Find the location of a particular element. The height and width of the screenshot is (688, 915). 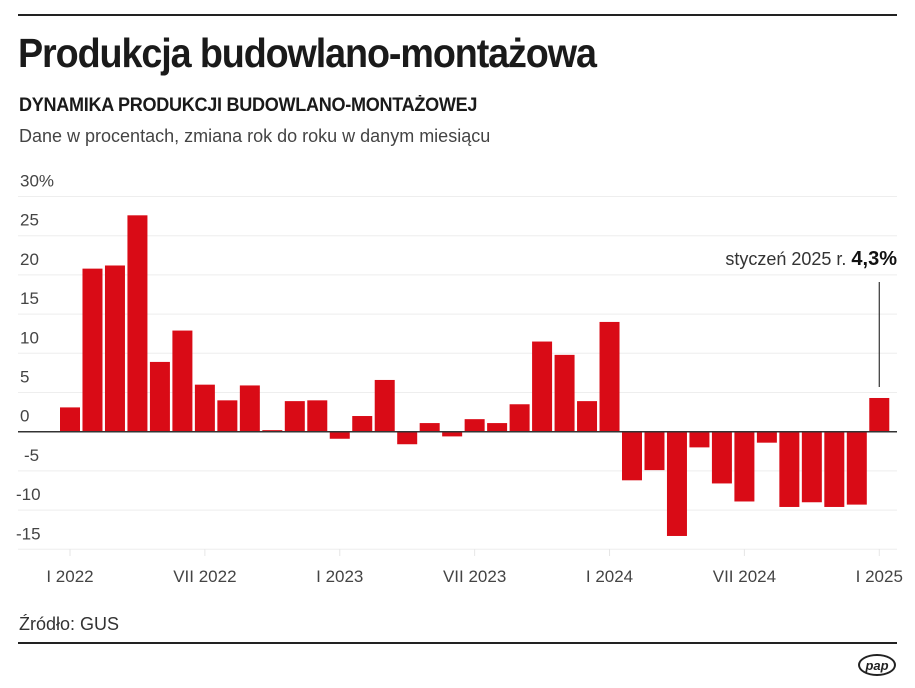

y-tick-label: 0 is located at coordinates (24, 416).